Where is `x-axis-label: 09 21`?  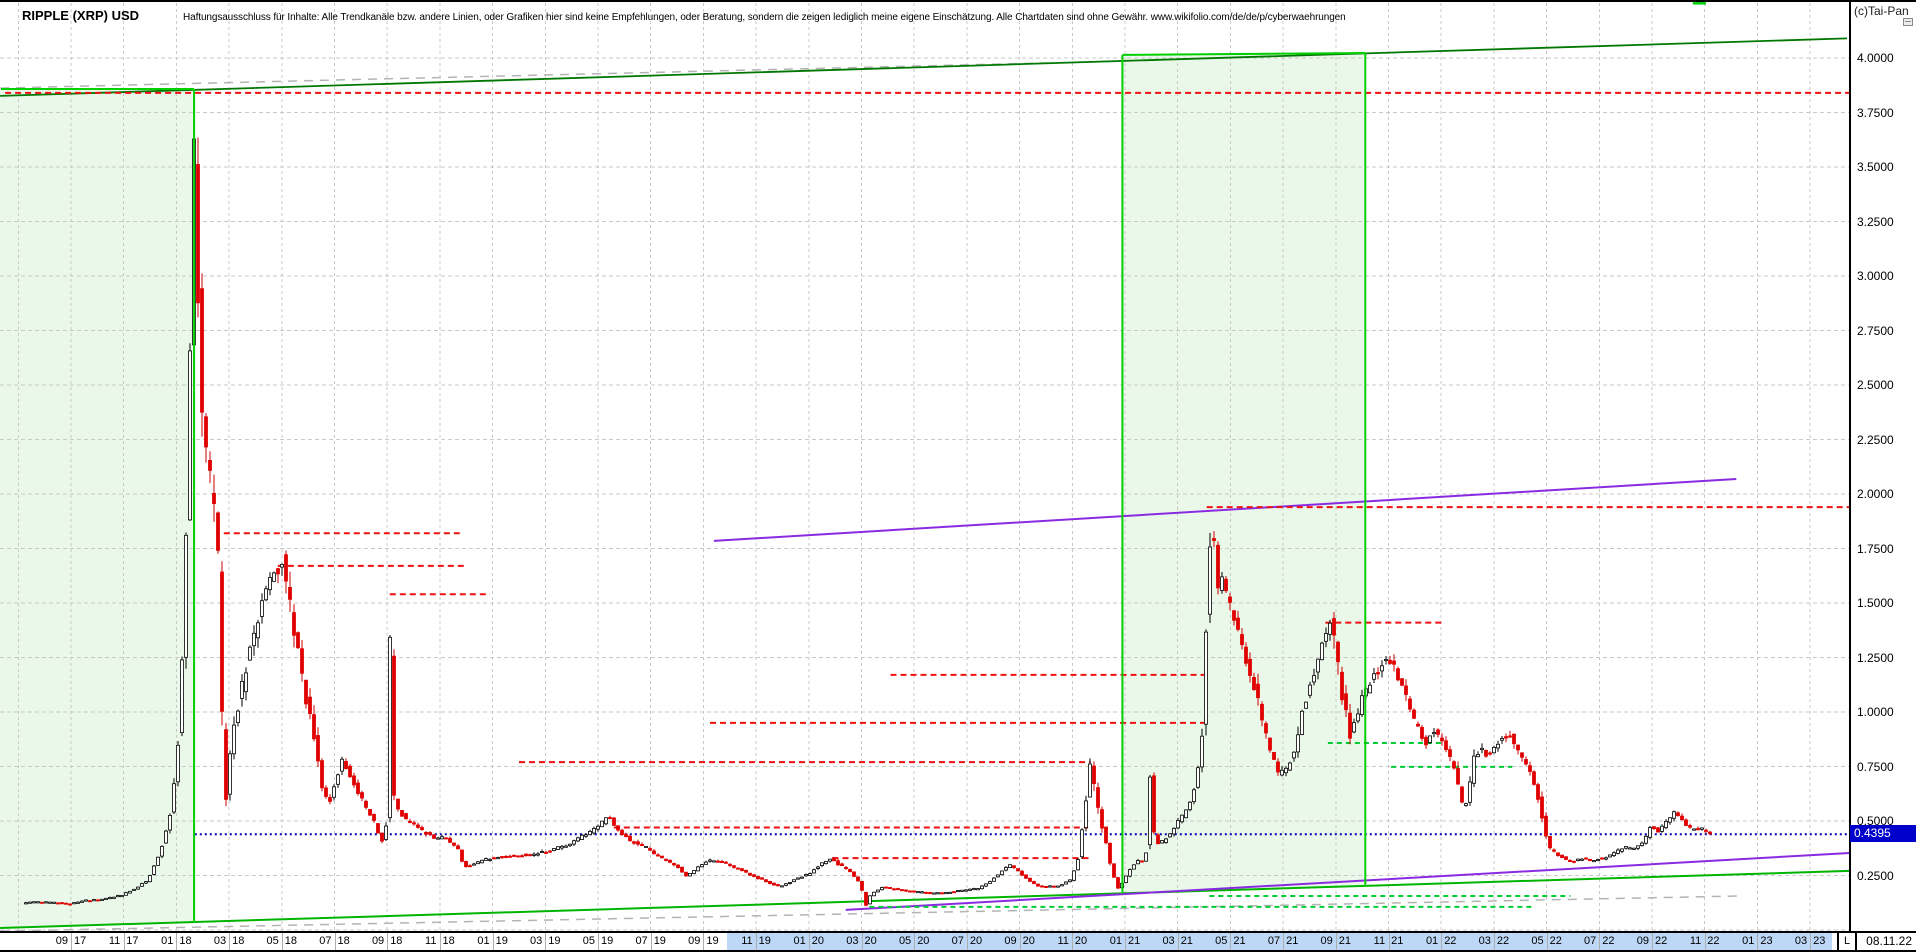 x-axis-label: 09 21 is located at coordinates (1336, 941).